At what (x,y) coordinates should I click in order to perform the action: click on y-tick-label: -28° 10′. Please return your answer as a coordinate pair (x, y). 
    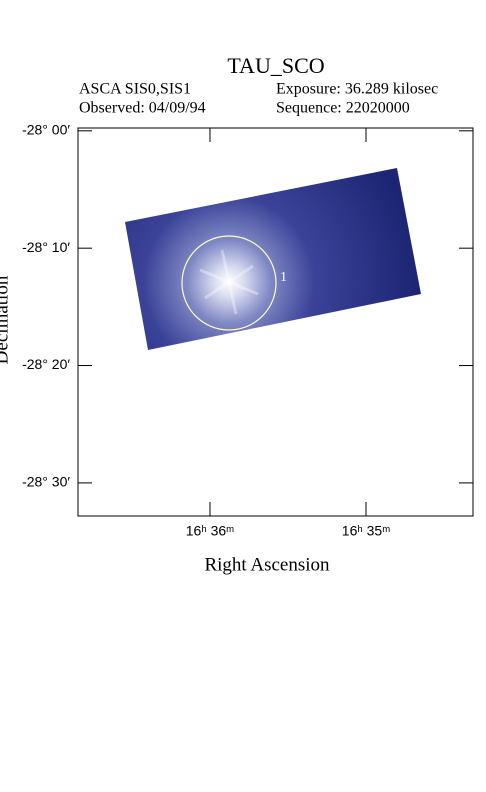
    Looking at the image, I should click on (46, 247).